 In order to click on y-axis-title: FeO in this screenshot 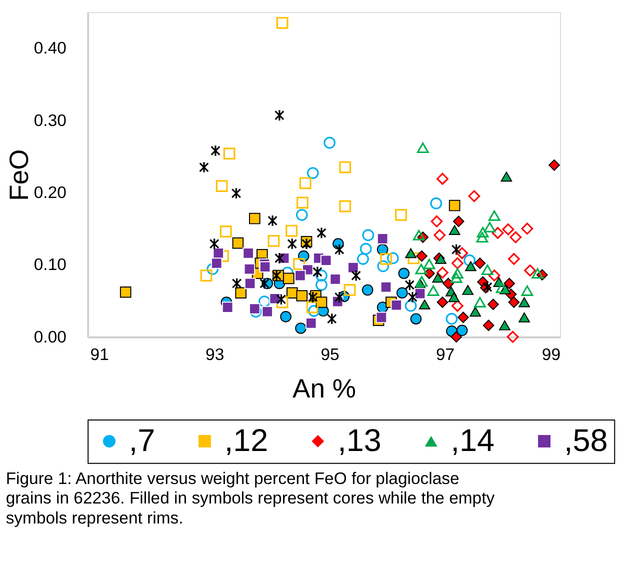, I will do `click(19, 175)`.